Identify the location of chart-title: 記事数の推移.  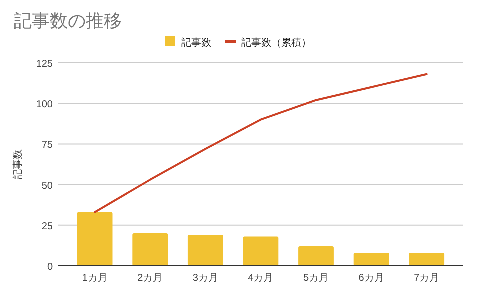
(68, 21).